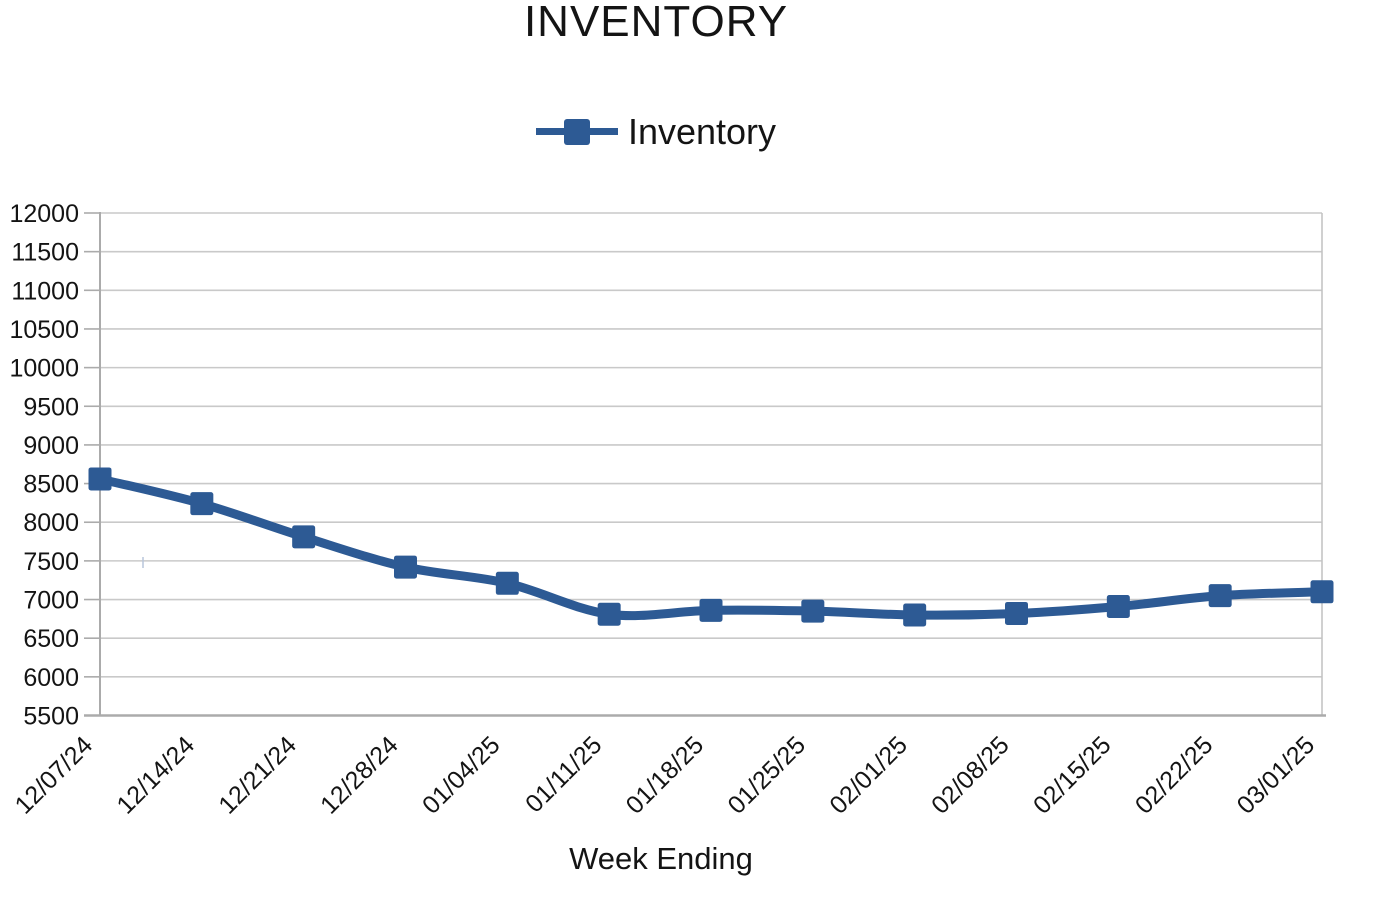 The height and width of the screenshot is (900, 1380). I want to click on y-axis-tick-label: 12000, so click(44, 214).